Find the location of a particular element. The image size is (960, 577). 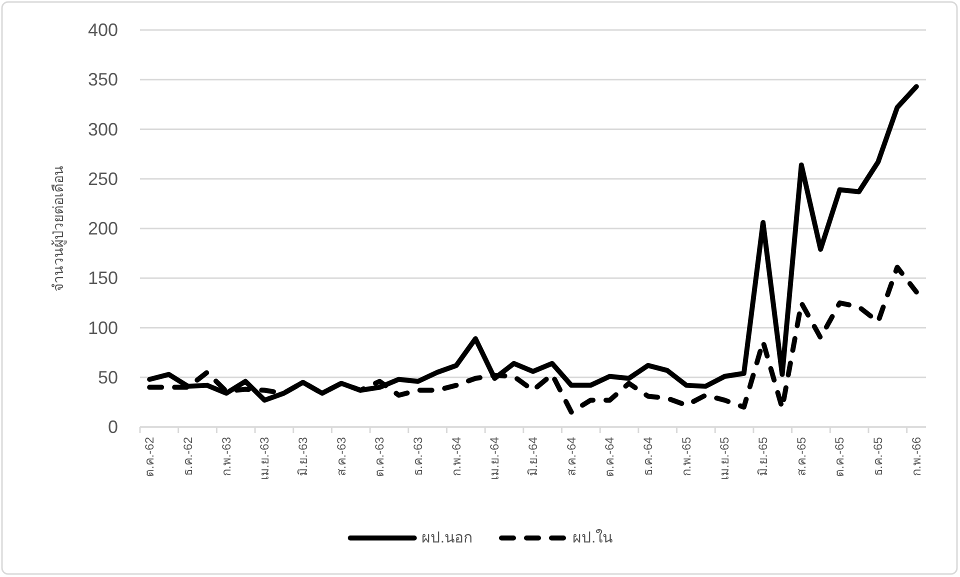

y-tick-label: 0 is located at coordinates (113, 427).